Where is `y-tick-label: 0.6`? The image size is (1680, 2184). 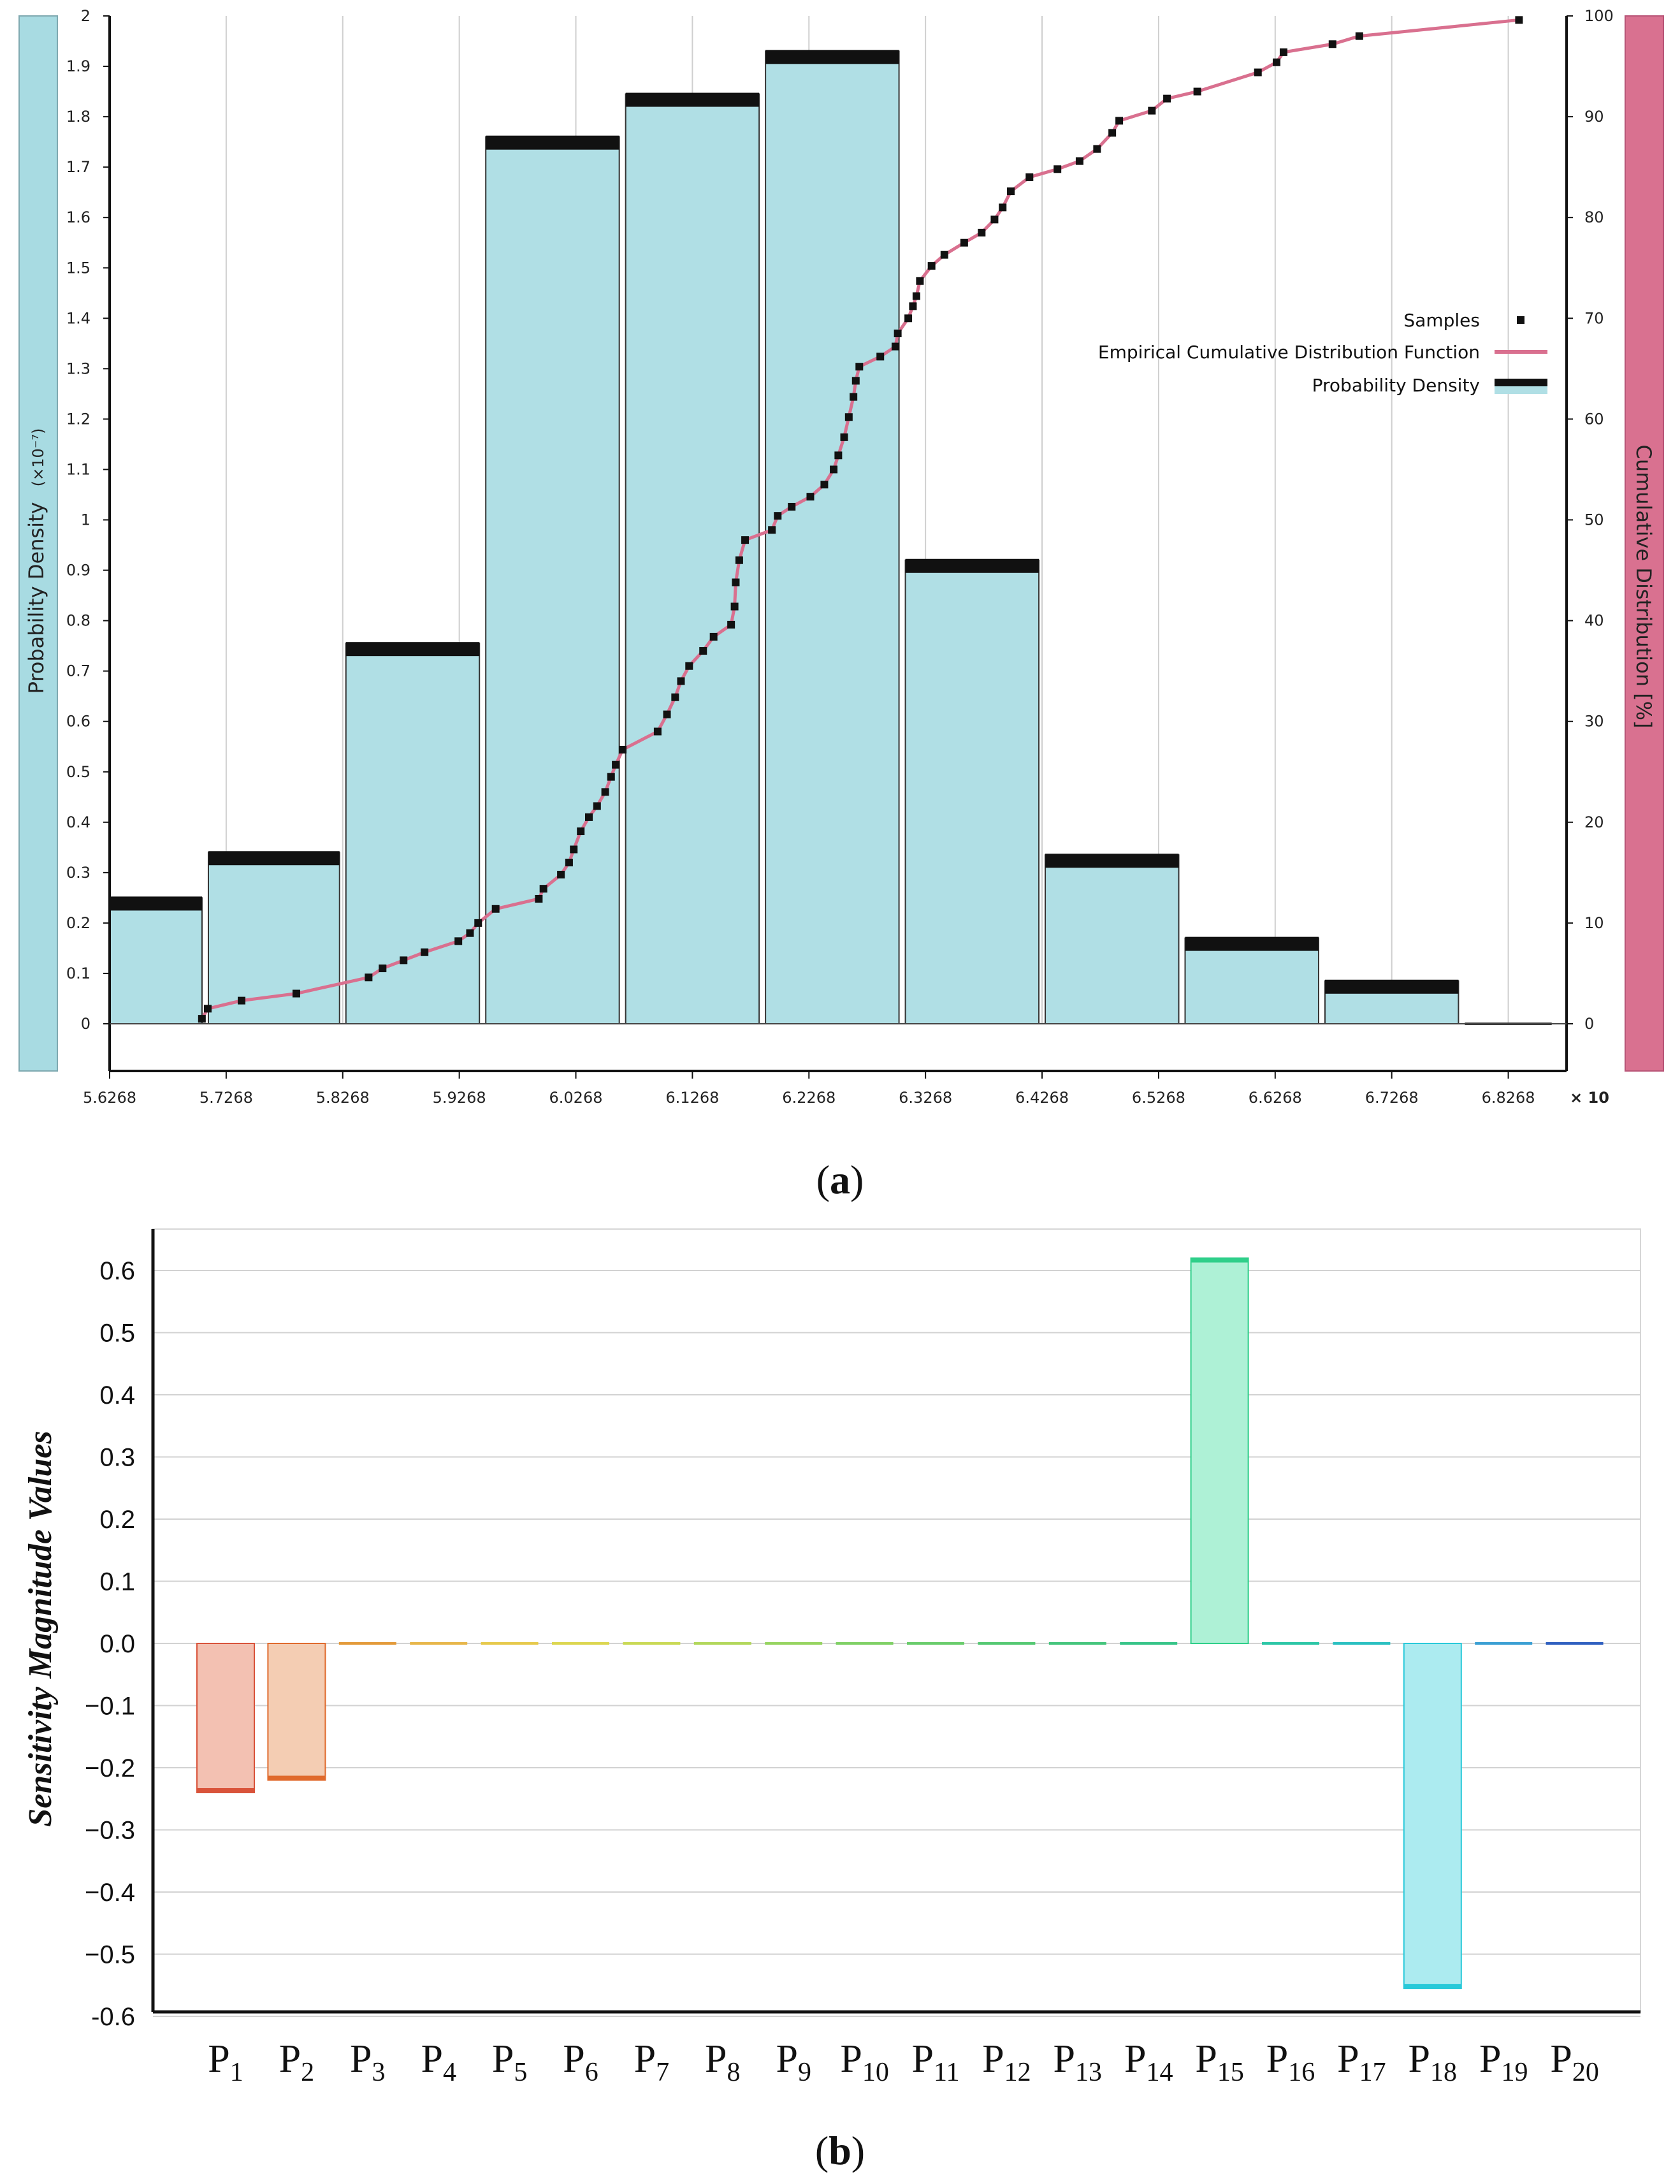
y-tick-label: 0.6 is located at coordinates (117, 1271).